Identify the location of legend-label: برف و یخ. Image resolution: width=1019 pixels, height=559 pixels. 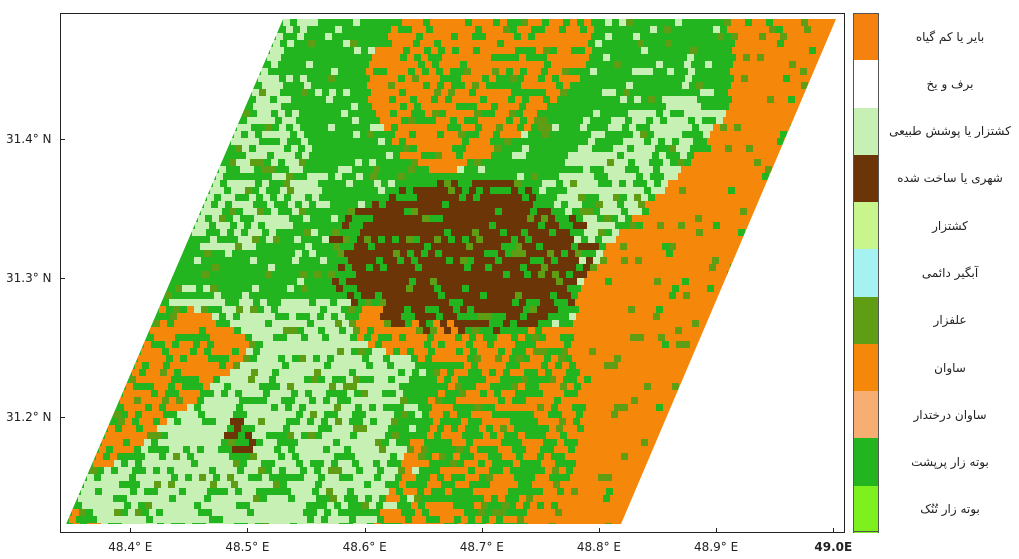
(950, 83).